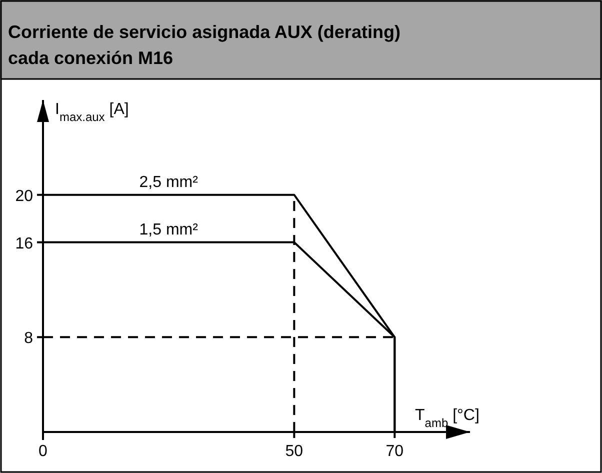 This screenshot has height=473, width=602. What do you see at coordinates (447, 418) in the screenshot?
I see `x-axis-title: T$_{amb}$ [°C]` at bounding box center [447, 418].